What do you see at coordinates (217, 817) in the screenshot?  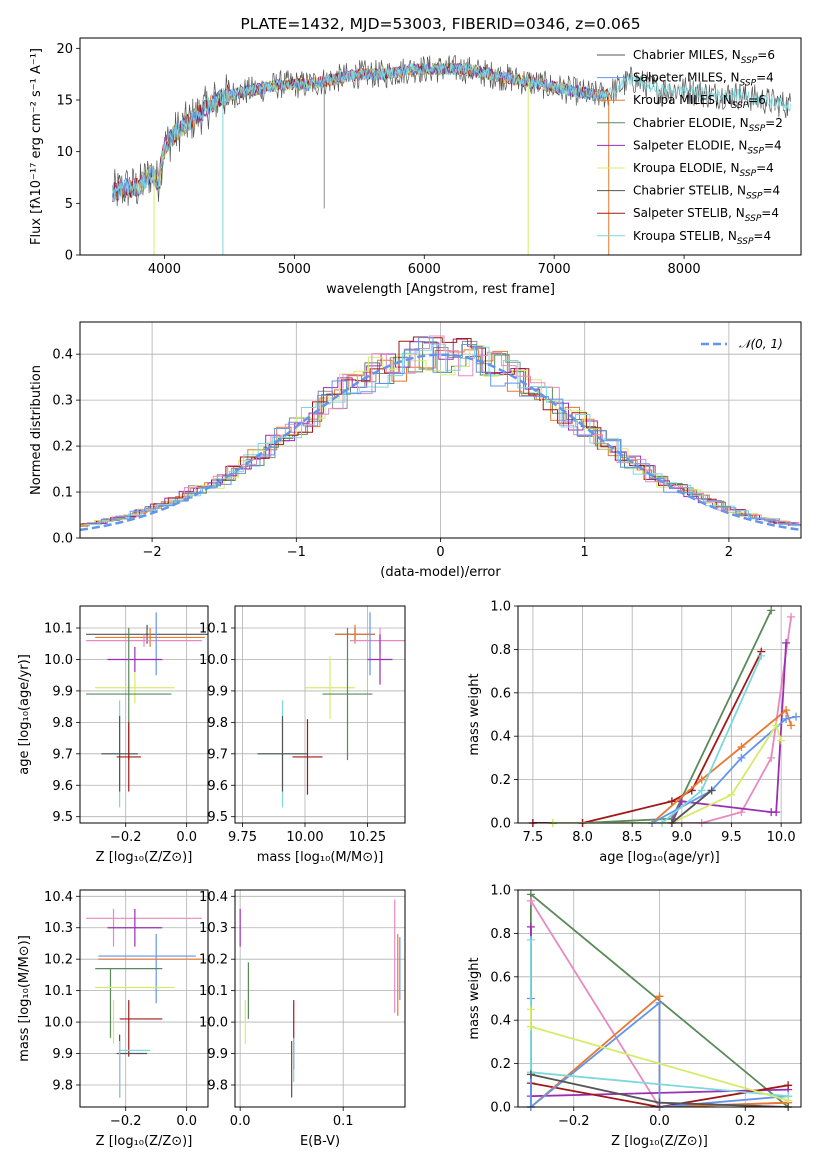 I see `y-tick-label: 9.5` at bounding box center [217, 817].